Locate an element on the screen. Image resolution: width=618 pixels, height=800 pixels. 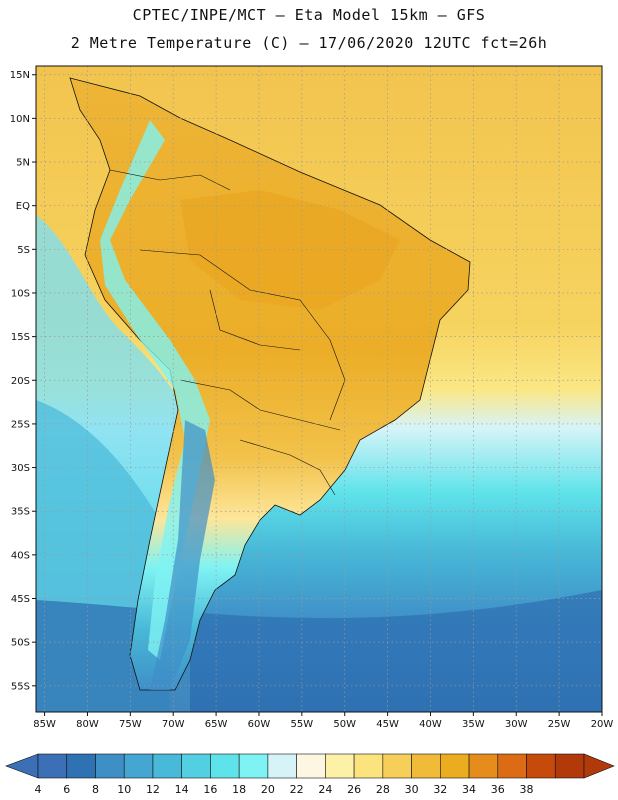
colorbar-label: 6 is located at coordinates (66, 789).